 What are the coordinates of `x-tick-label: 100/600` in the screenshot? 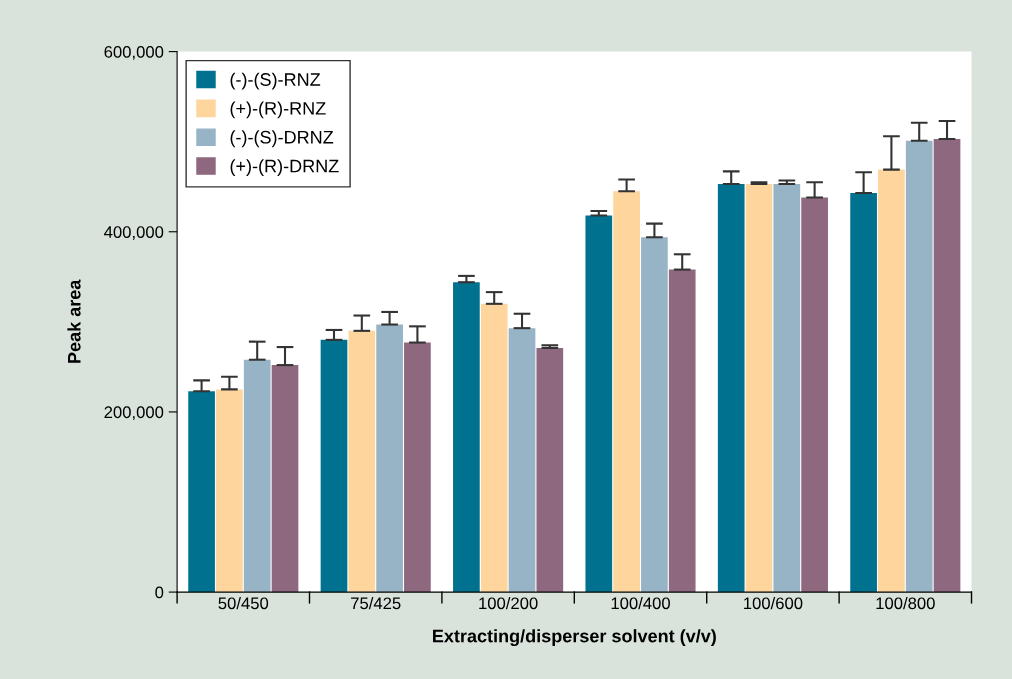 It's located at (773, 603).